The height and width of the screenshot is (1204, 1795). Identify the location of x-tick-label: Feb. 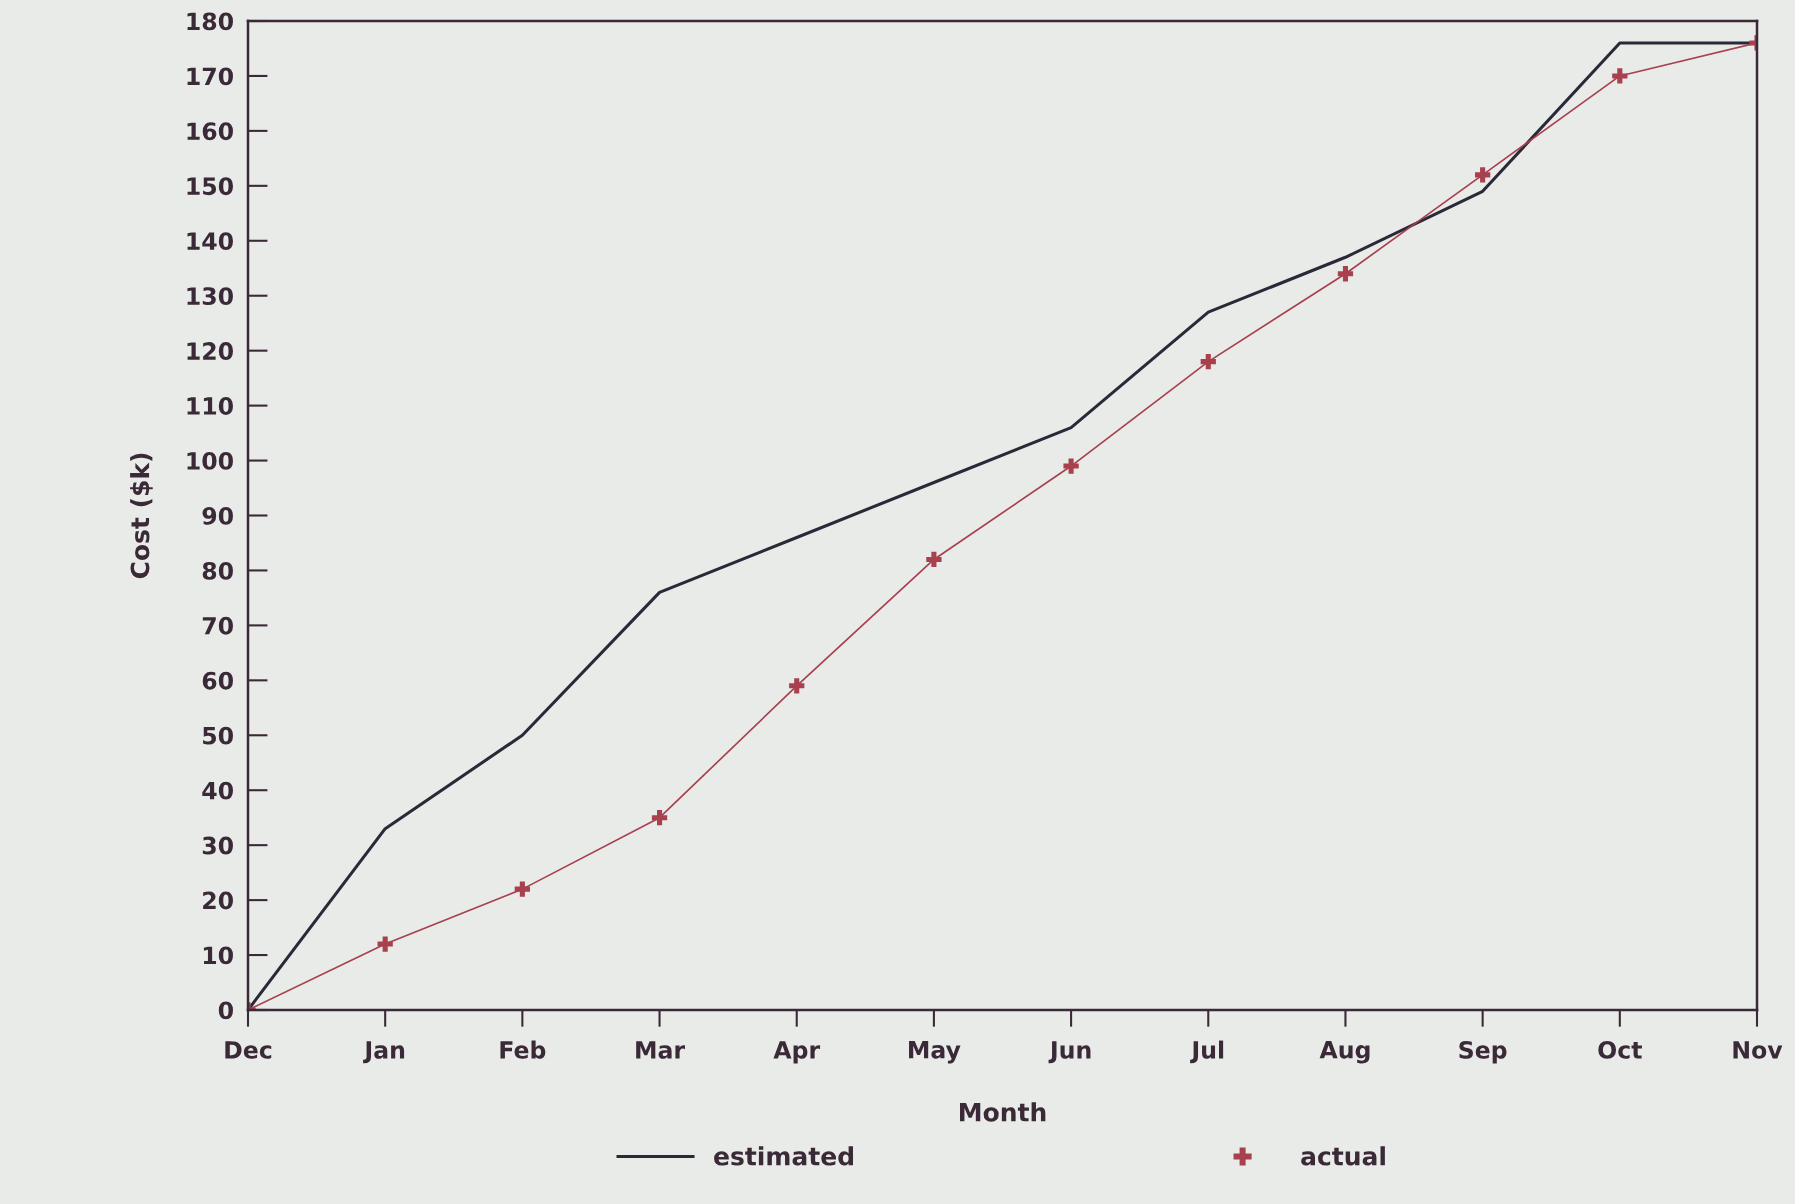
(523, 1049).